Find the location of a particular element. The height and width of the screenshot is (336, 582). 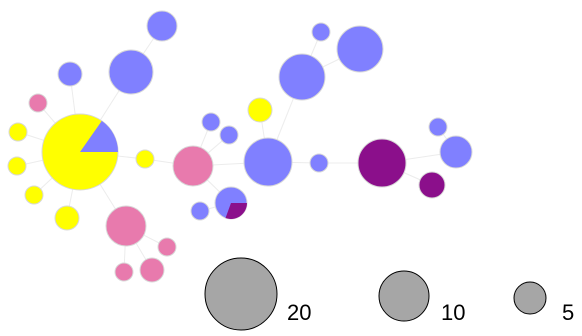

size-legend: 20 10 5 is located at coordinates (389, 294).